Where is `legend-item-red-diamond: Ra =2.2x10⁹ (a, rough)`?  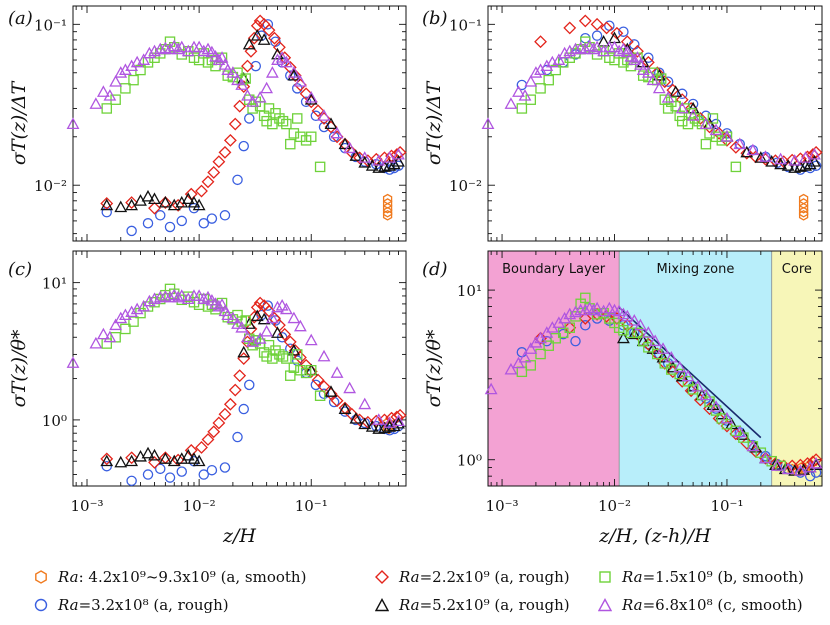 legend-item-red-diamond: Ra =2.2x10⁹ (a, rough) is located at coordinates (472, 577).